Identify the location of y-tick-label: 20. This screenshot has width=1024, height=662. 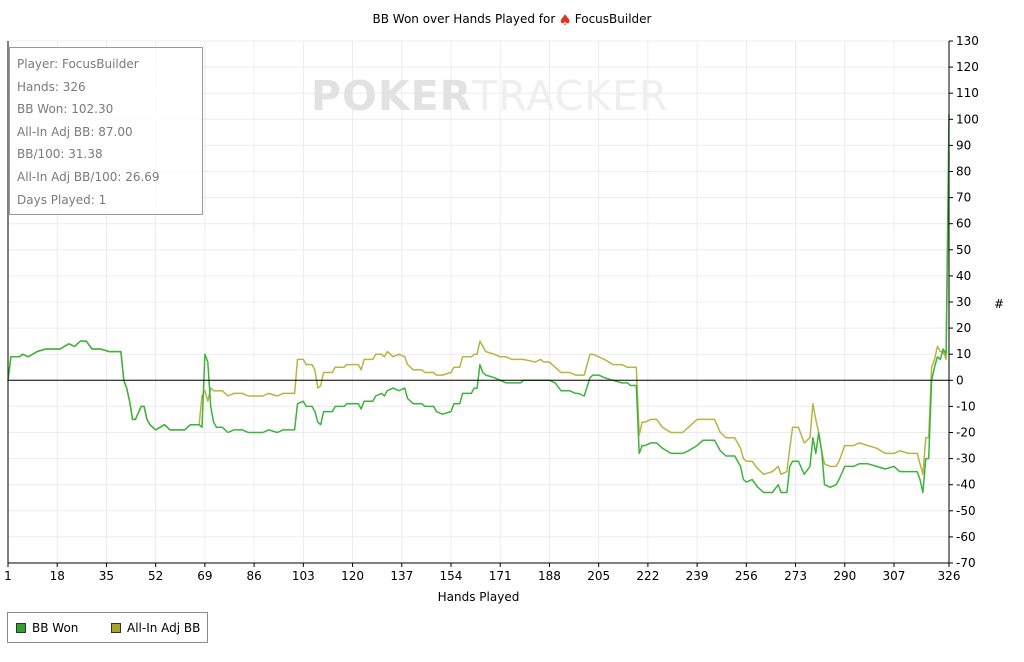
(963, 328).